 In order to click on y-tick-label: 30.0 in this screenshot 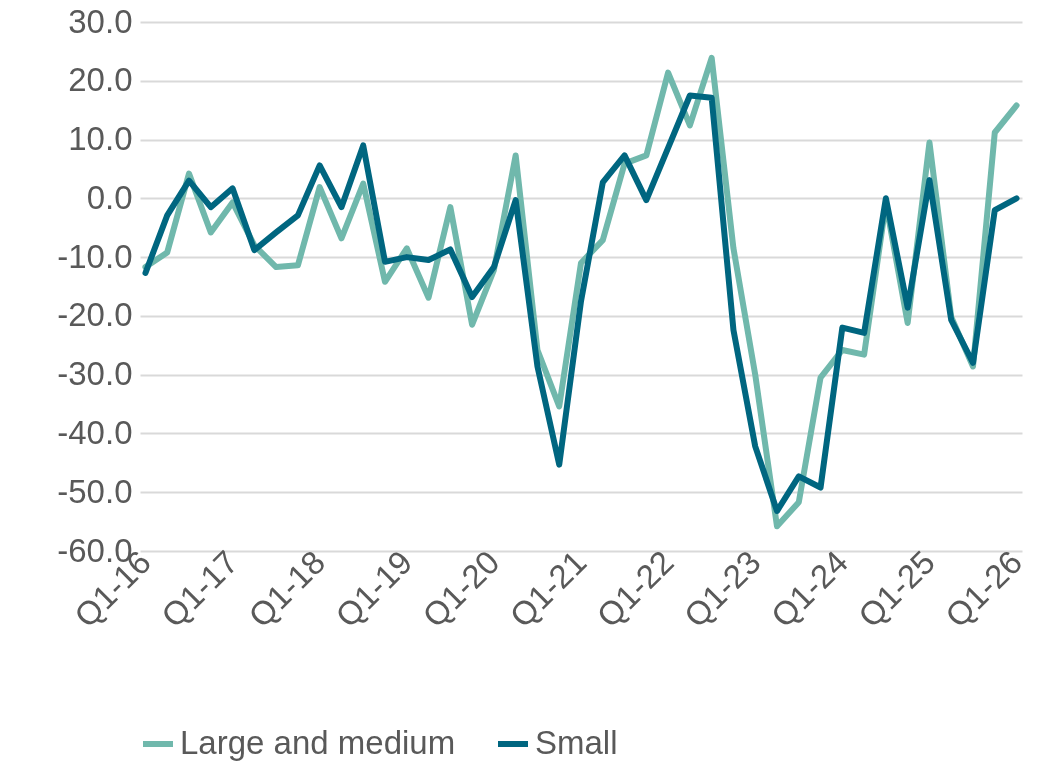, I will do `click(100, 21)`.